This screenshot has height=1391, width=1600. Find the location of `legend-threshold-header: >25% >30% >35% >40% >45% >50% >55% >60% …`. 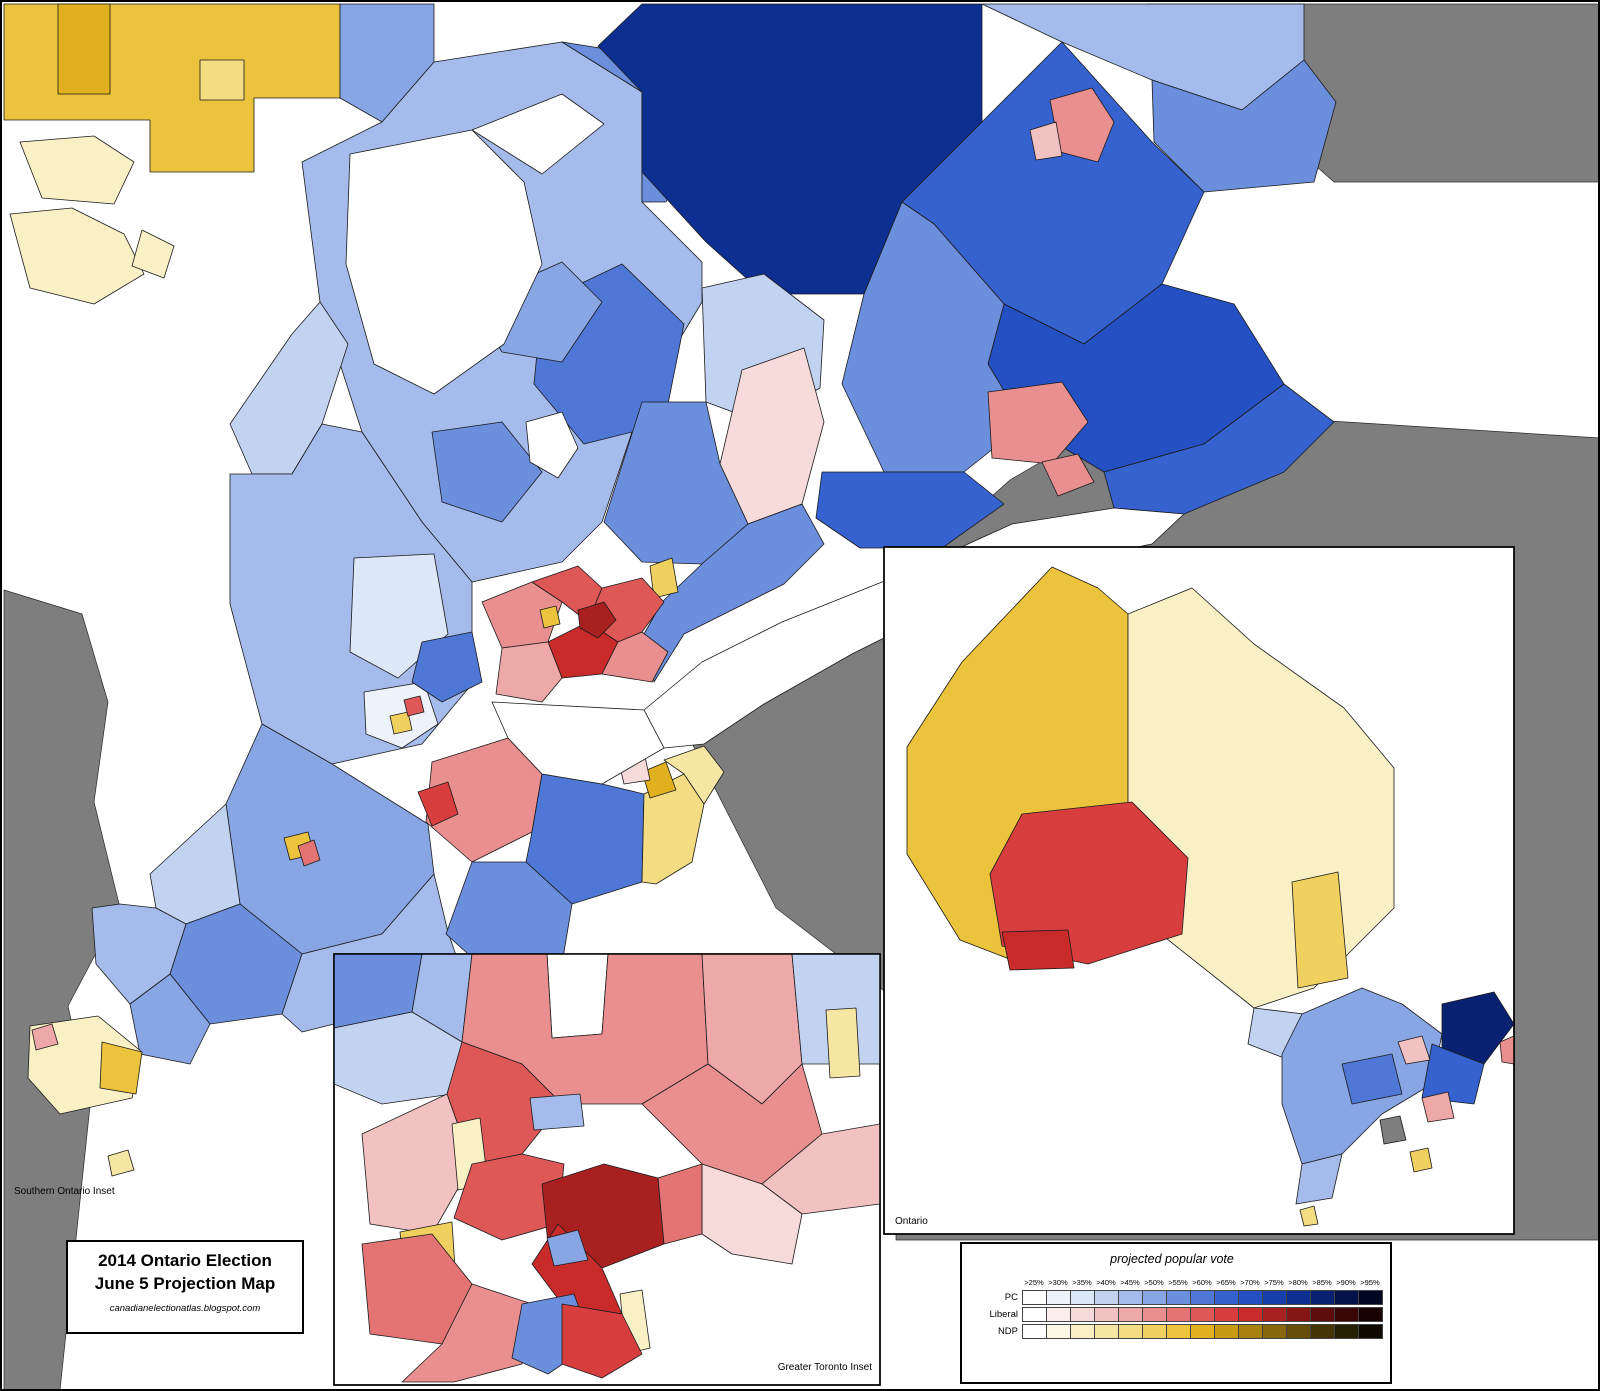

legend-threshold-header: >25% >30% >35% >40% >45% >50% >55% >60% … is located at coordinates (1181, 1282).